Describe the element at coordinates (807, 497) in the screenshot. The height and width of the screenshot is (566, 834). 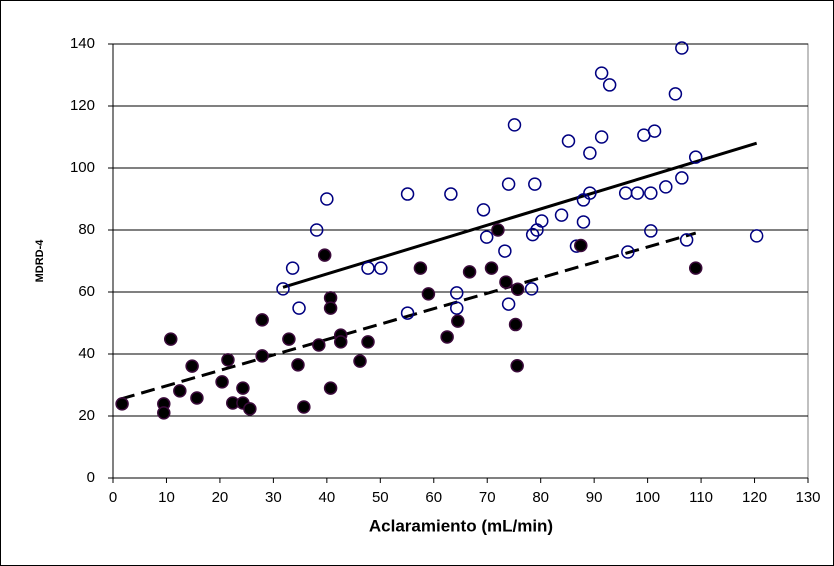
I see `x-tick-label: 130` at that location.